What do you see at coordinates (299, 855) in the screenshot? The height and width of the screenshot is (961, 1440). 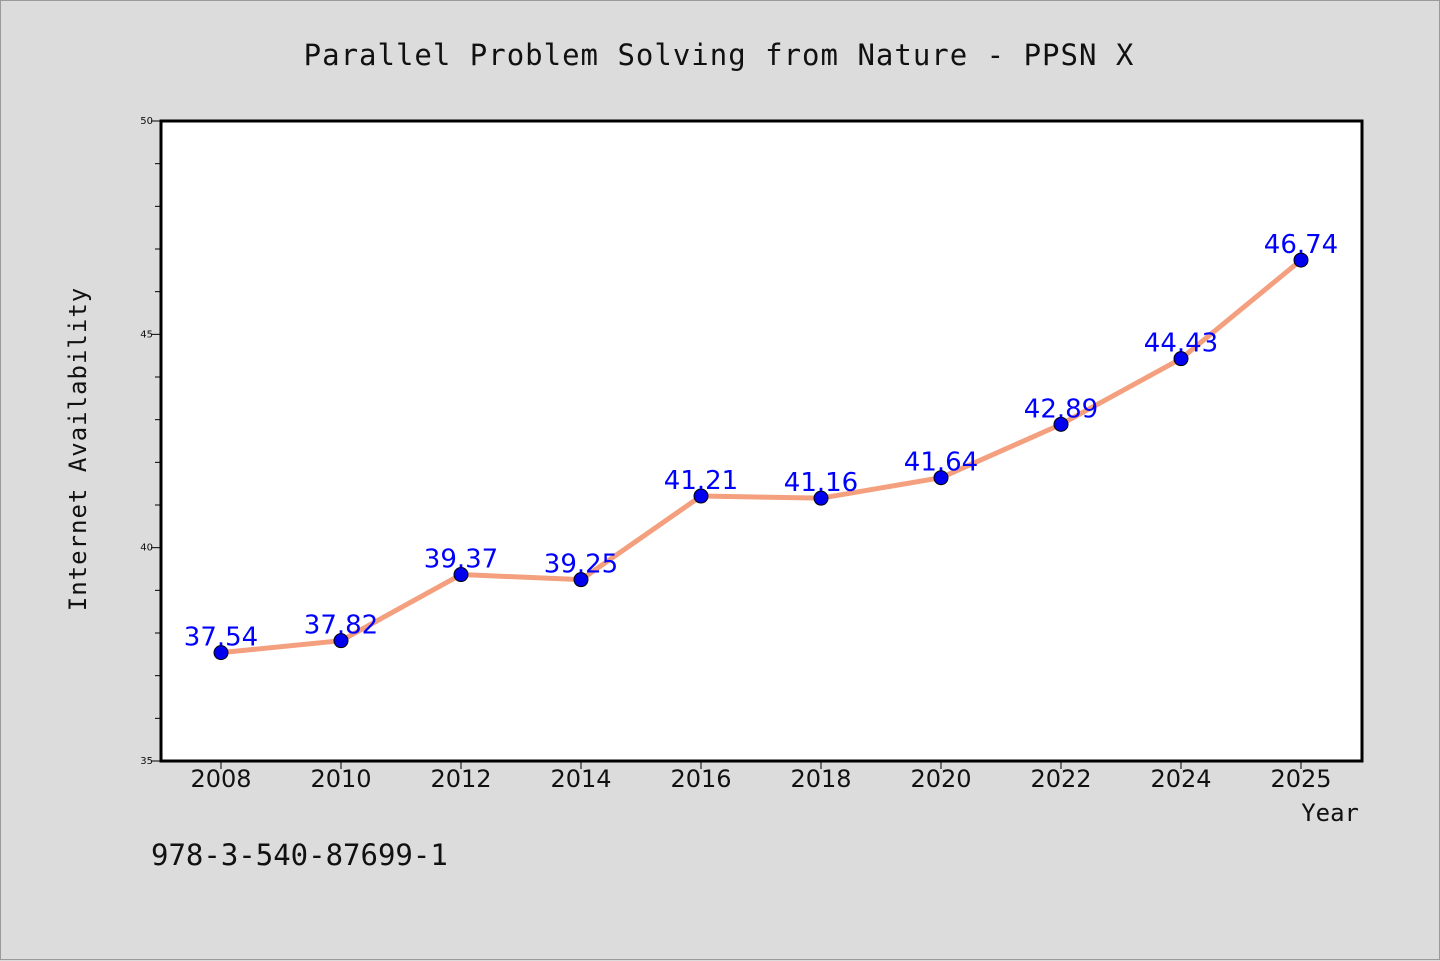 I see `footer-isbn: 978-3-540-87699-1` at bounding box center [299, 855].